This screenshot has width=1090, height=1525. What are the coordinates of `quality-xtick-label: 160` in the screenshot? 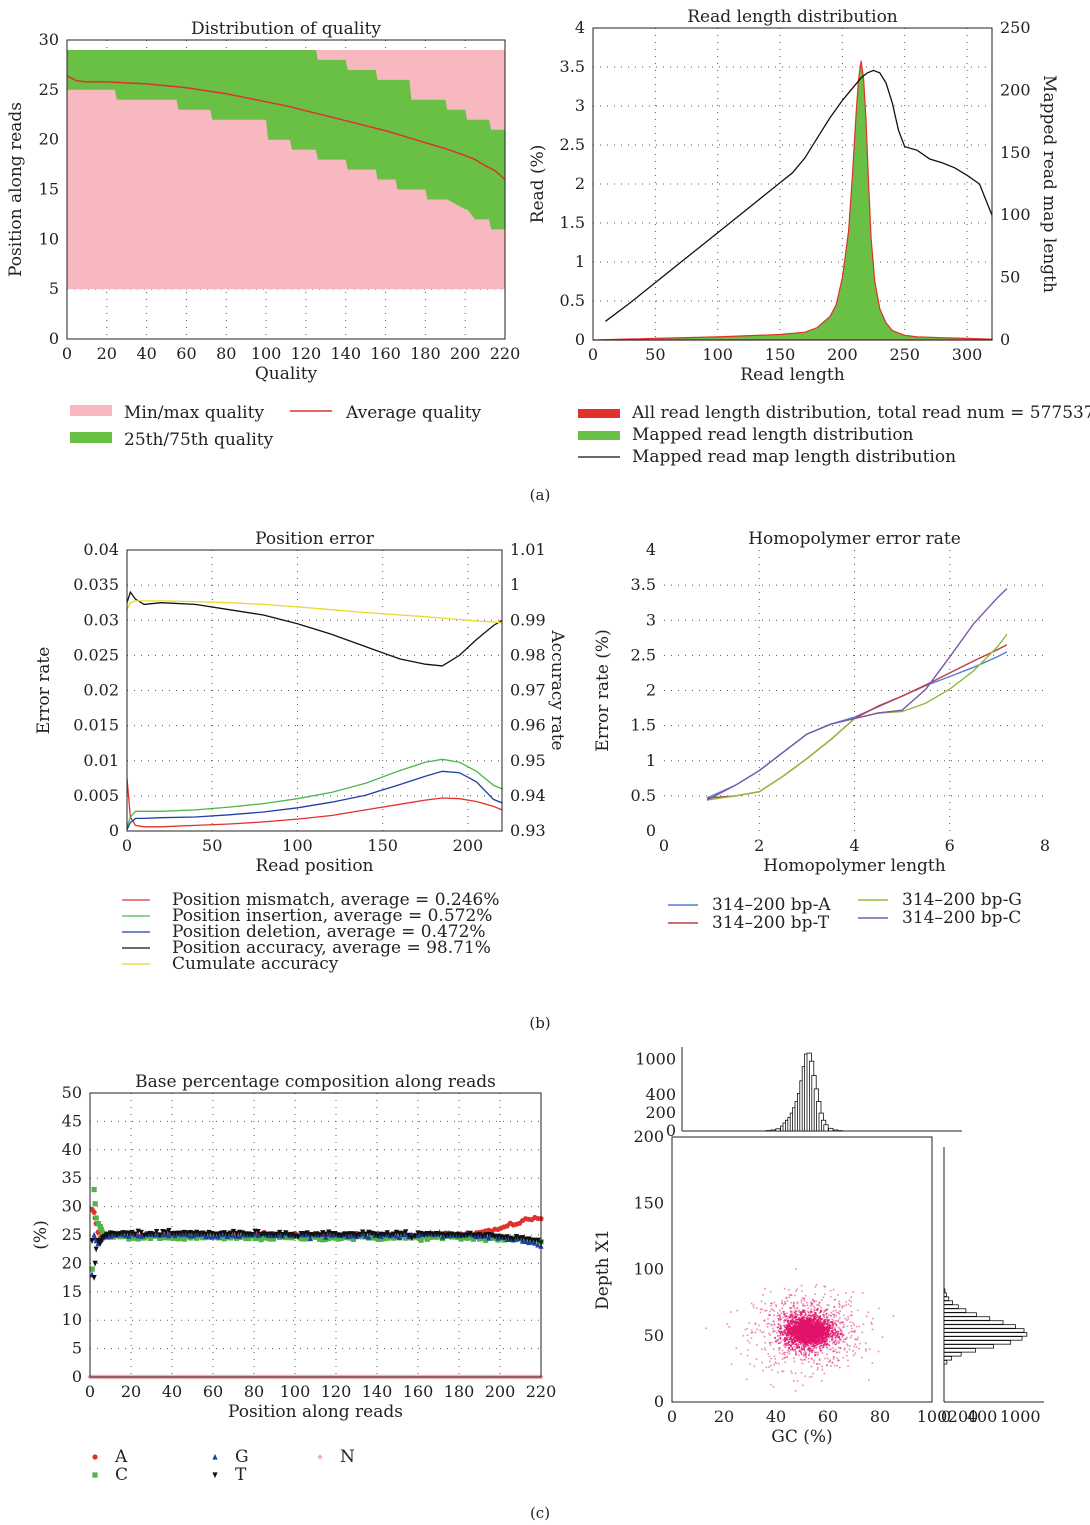 It's located at (385, 353).